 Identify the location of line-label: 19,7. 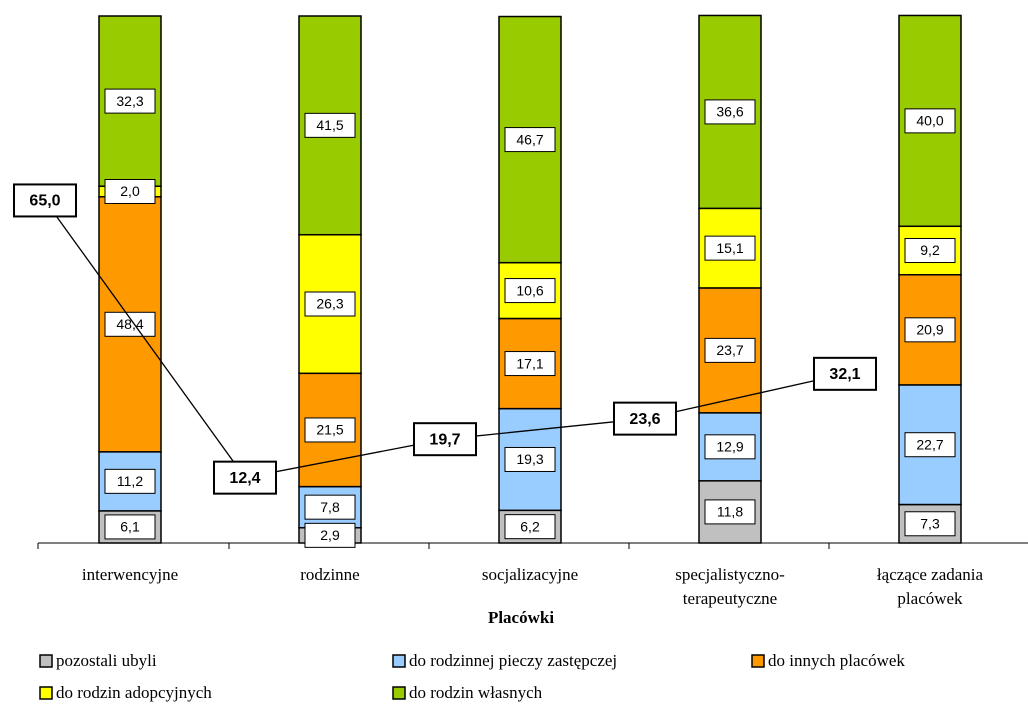
(444, 439).